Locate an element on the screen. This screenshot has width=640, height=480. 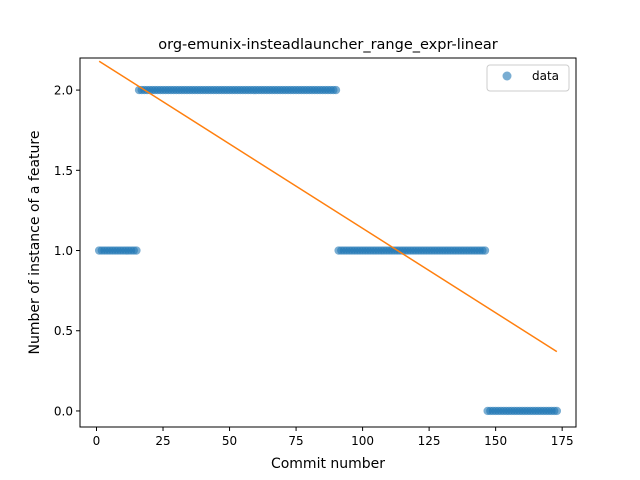
x-axis-label: Commit number is located at coordinates (328, 464).